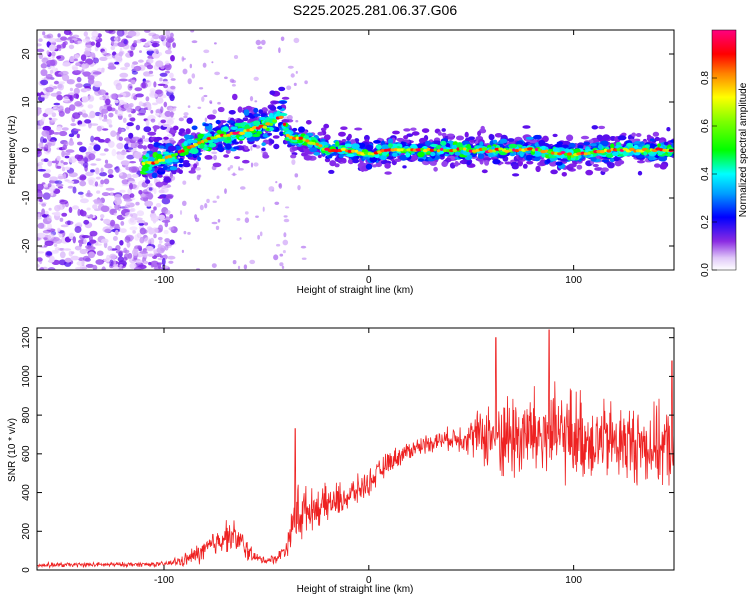 Image resolution: width=750 pixels, height=600 pixels. I want to click on spectrogram-x-tick-label: 100, so click(573, 280).